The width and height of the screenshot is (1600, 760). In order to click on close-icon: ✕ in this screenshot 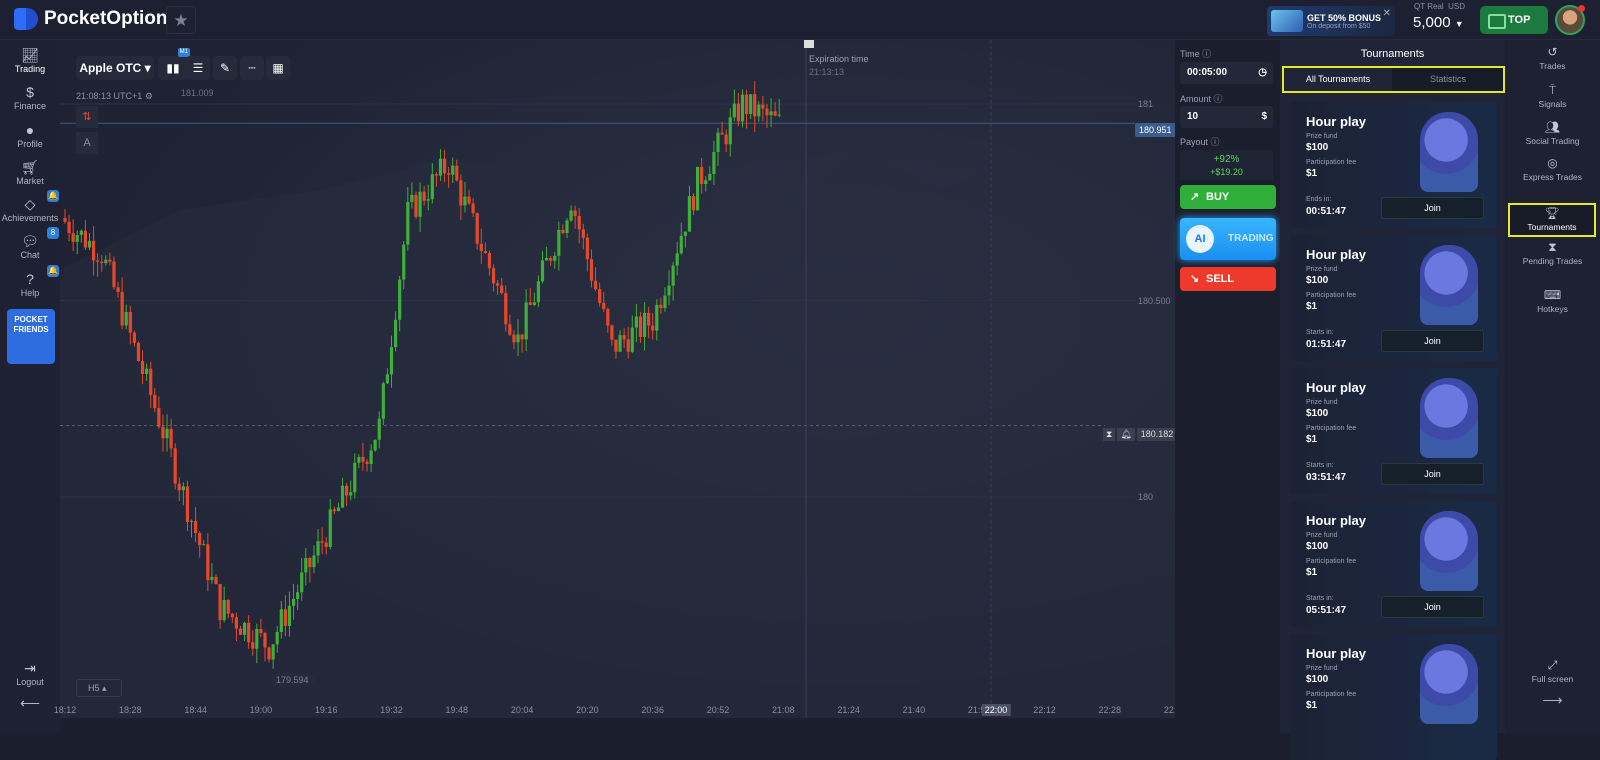, I will do `click(1386, 13)`.